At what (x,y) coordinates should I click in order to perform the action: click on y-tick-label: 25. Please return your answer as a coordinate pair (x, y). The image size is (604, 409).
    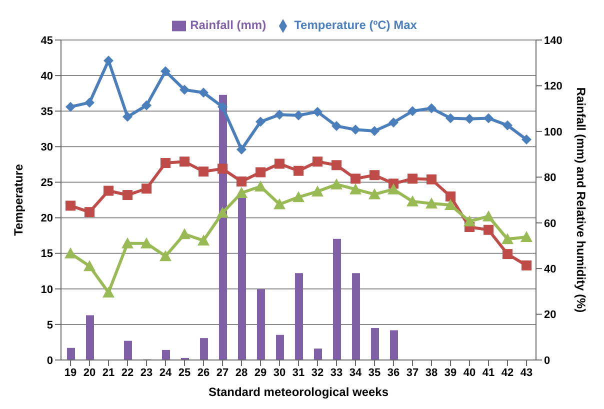
    Looking at the image, I should click on (46, 183).